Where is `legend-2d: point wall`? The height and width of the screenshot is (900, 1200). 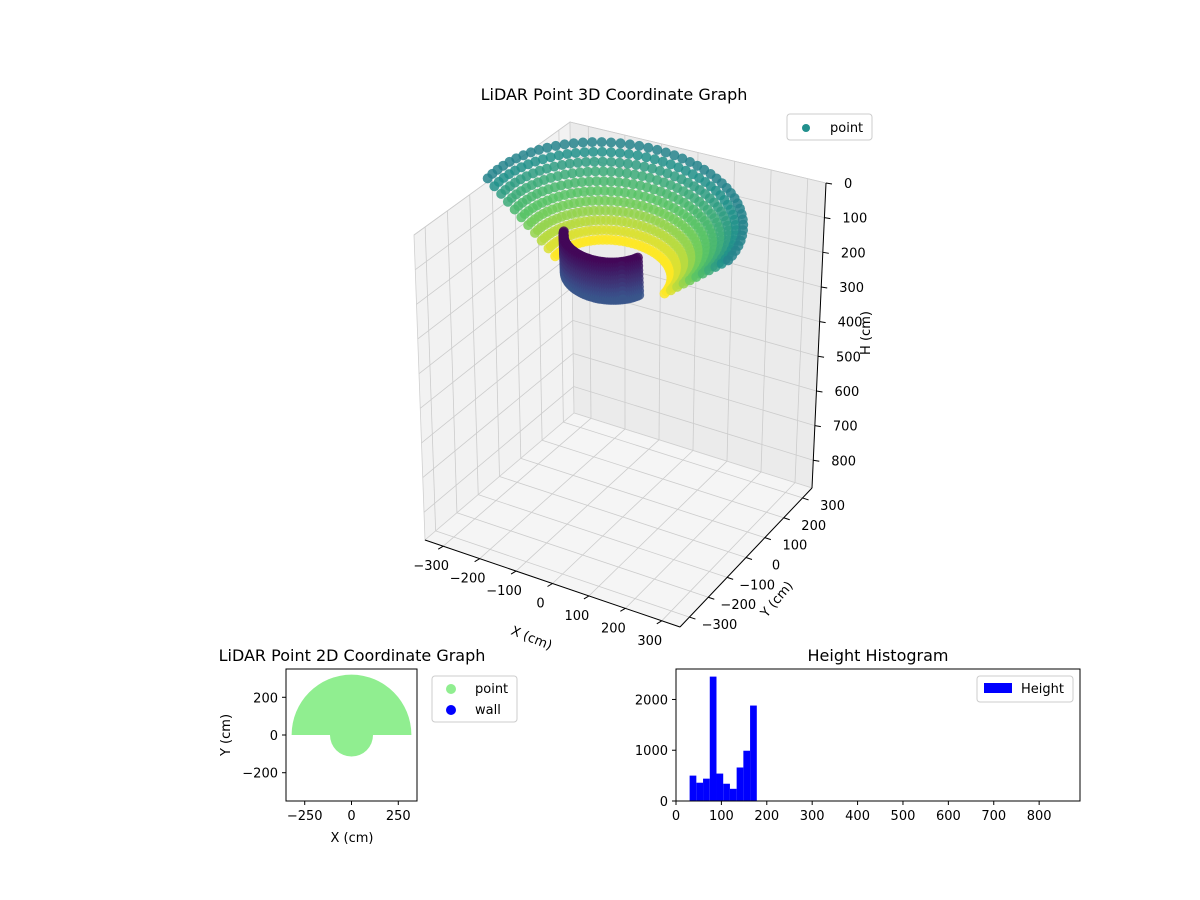
legend-2d: point wall is located at coordinates (474, 699).